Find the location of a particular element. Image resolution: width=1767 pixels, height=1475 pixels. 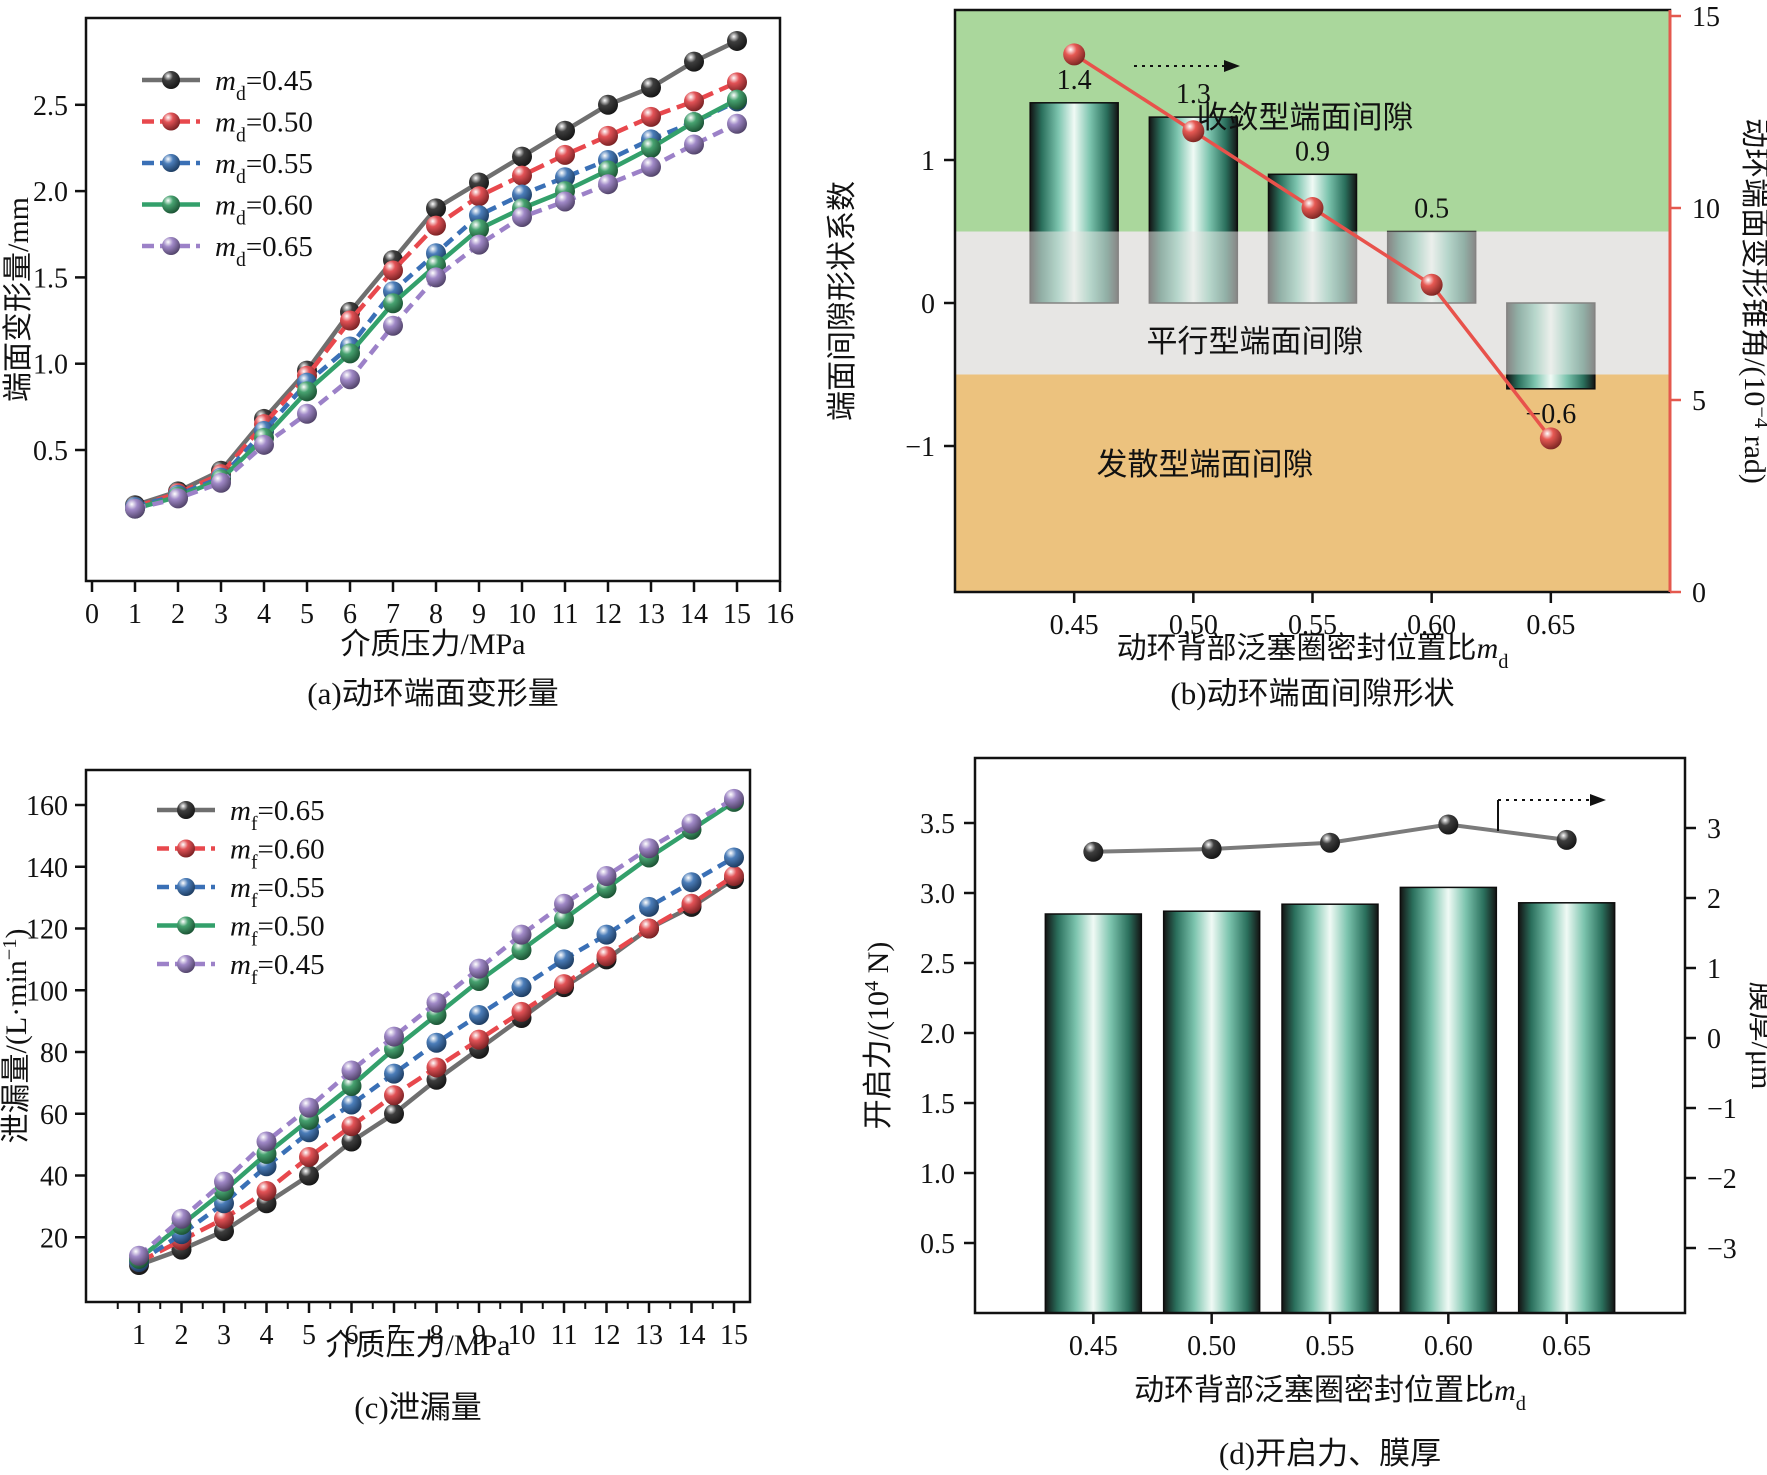

y-tick-label: 40 is located at coordinates (54, 1177).